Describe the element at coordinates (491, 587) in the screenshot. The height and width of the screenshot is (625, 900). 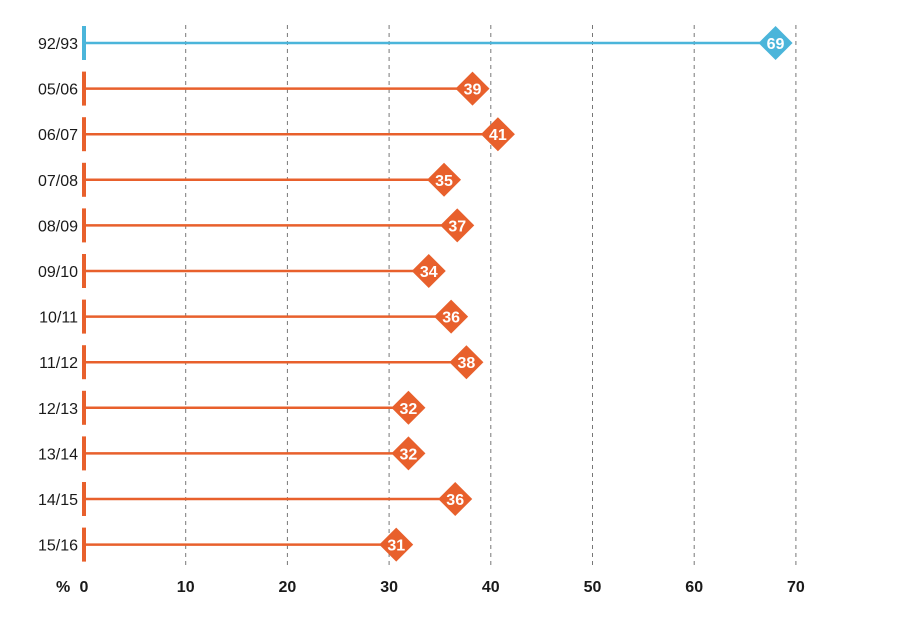
I see `x-tick-label: 40` at that location.